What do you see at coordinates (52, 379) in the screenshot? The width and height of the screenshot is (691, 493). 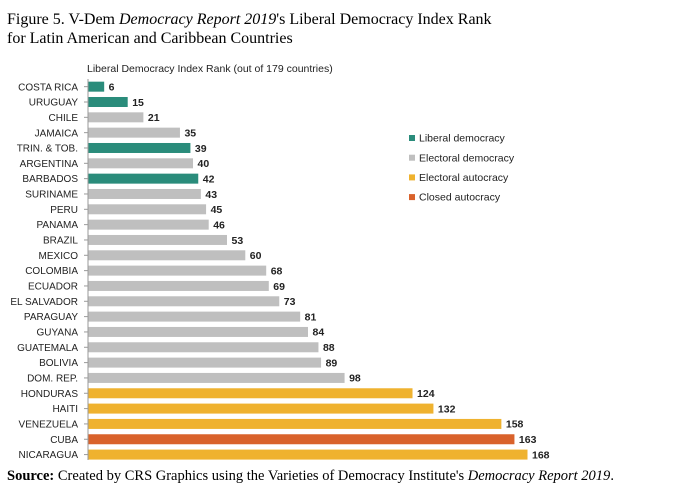 I see `category-label-dom-rep: DOM. REP.` at bounding box center [52, 379].